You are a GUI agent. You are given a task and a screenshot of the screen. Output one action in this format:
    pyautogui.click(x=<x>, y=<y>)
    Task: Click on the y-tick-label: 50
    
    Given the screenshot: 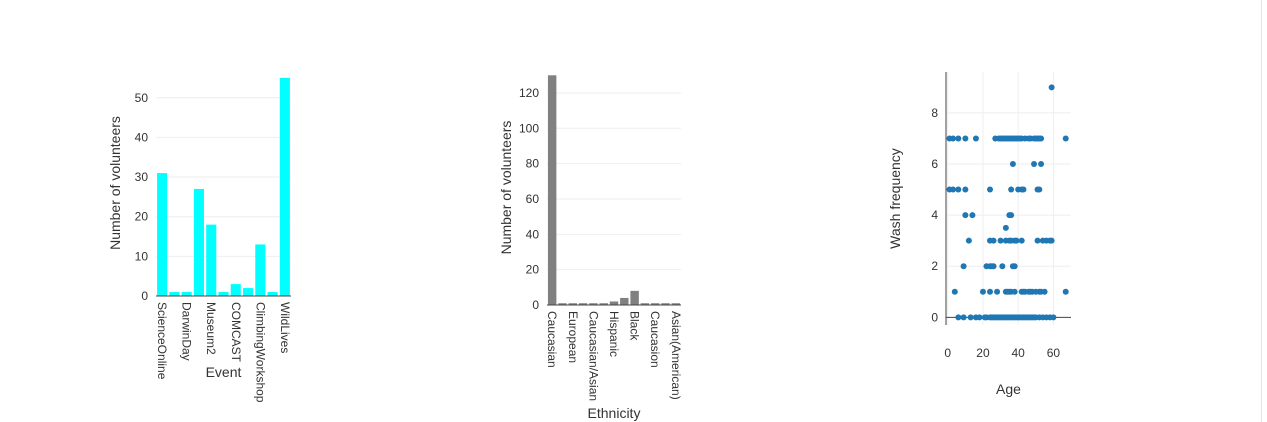 What is the action you would take?
    pyautogui.click(x=142, y=98)
    